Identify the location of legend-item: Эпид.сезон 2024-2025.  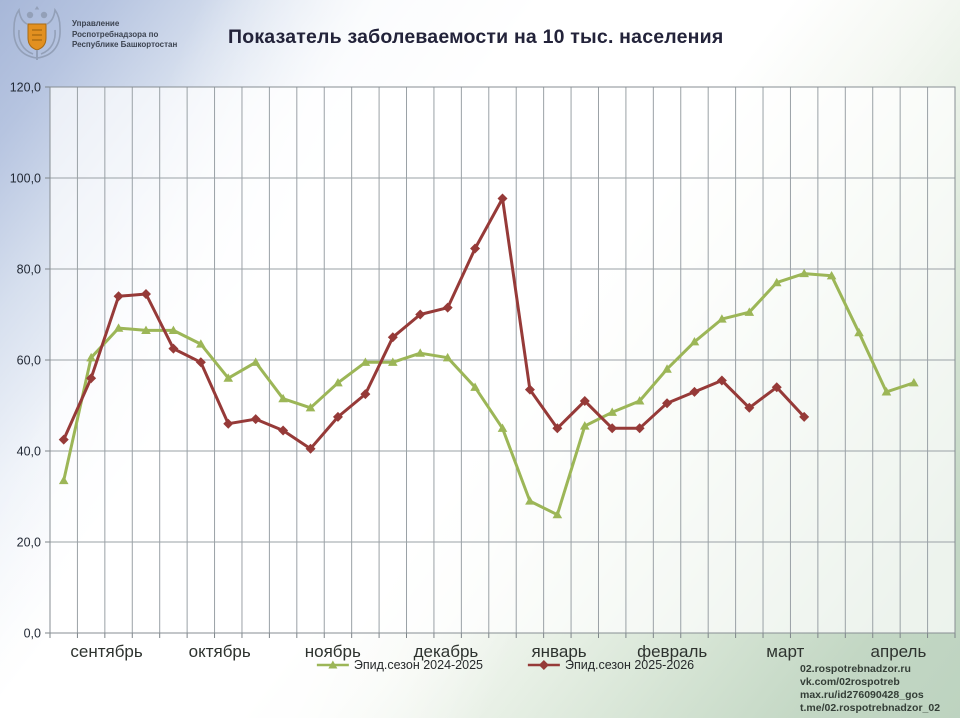
(399, 665).